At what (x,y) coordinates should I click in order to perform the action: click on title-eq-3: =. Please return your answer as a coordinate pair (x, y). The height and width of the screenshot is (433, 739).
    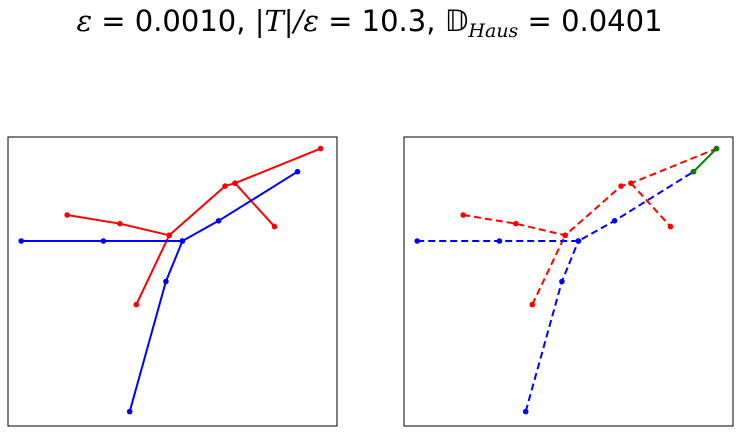
    Looking at the image, I should click on (540, 21).